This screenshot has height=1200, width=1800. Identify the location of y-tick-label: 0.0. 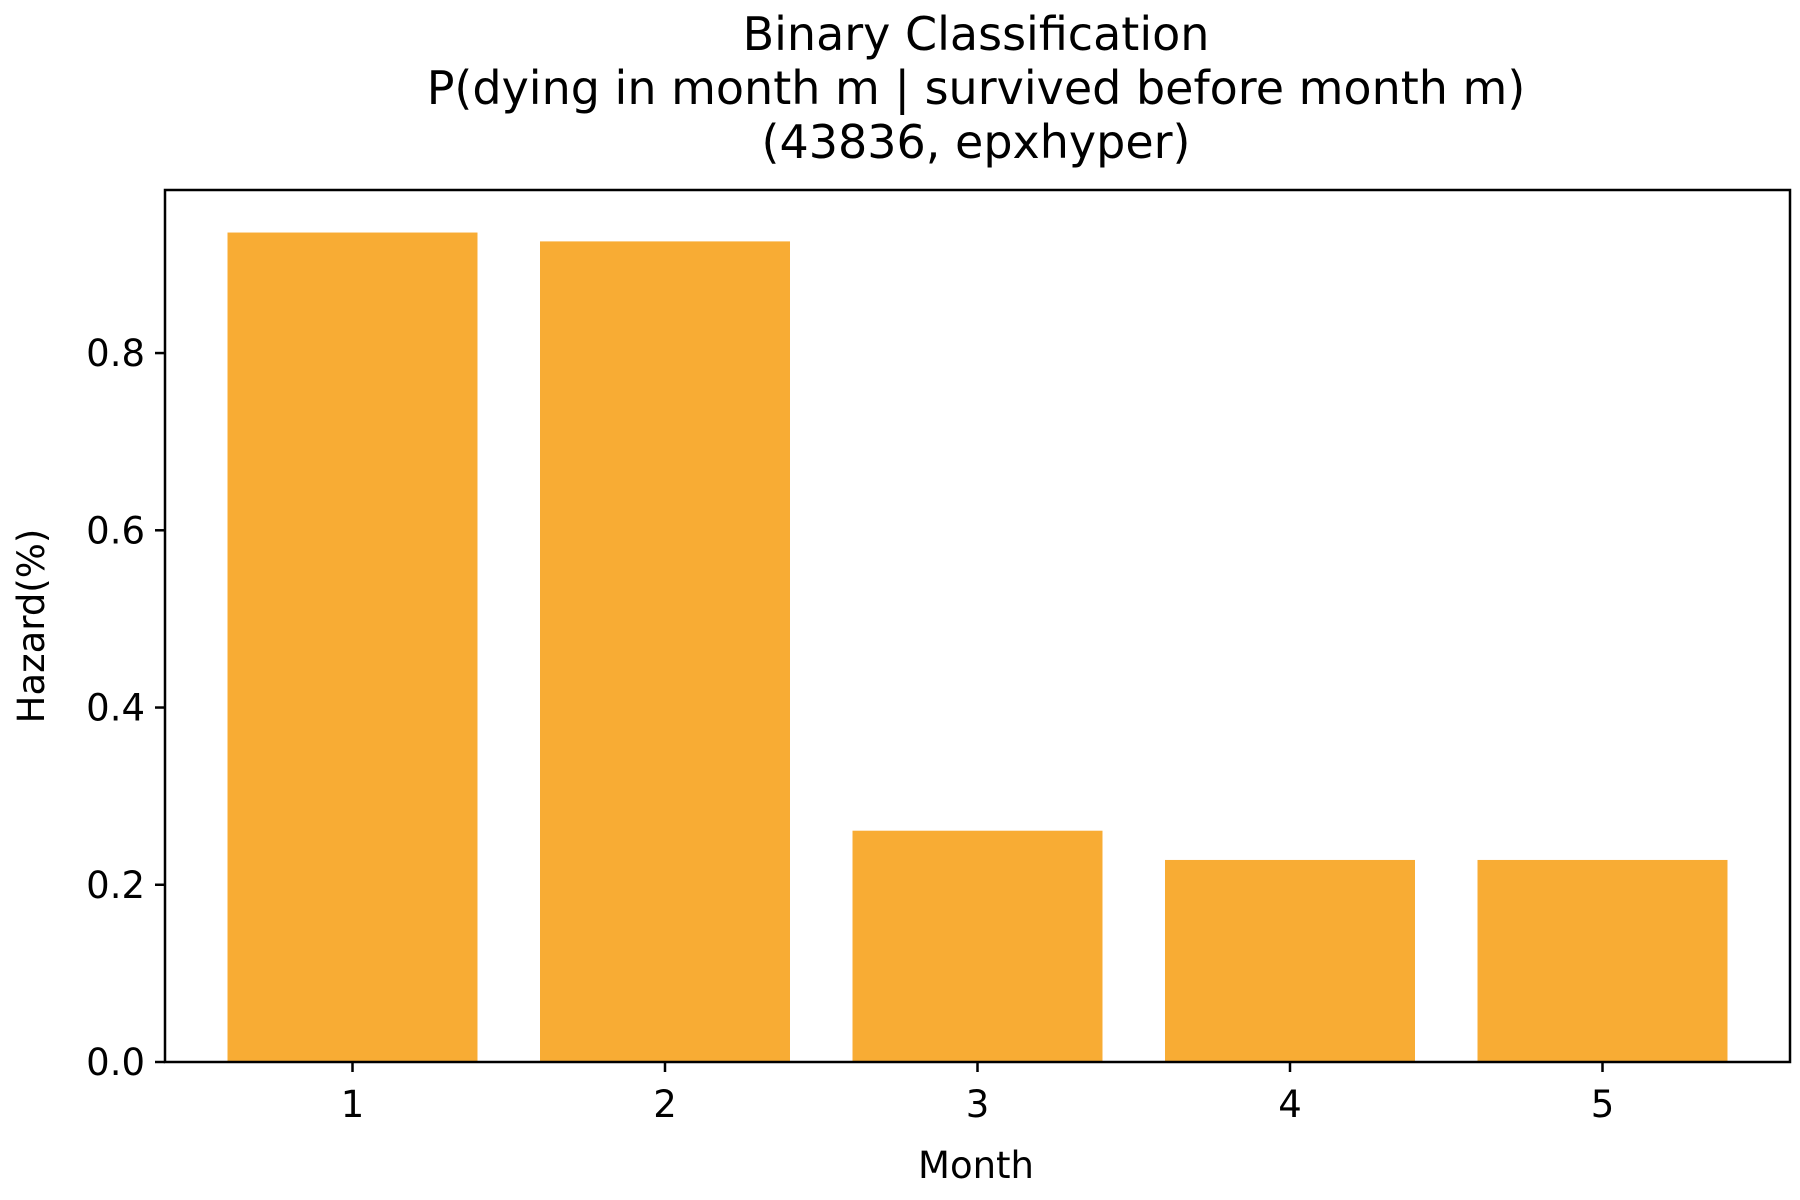
(115, 1062).